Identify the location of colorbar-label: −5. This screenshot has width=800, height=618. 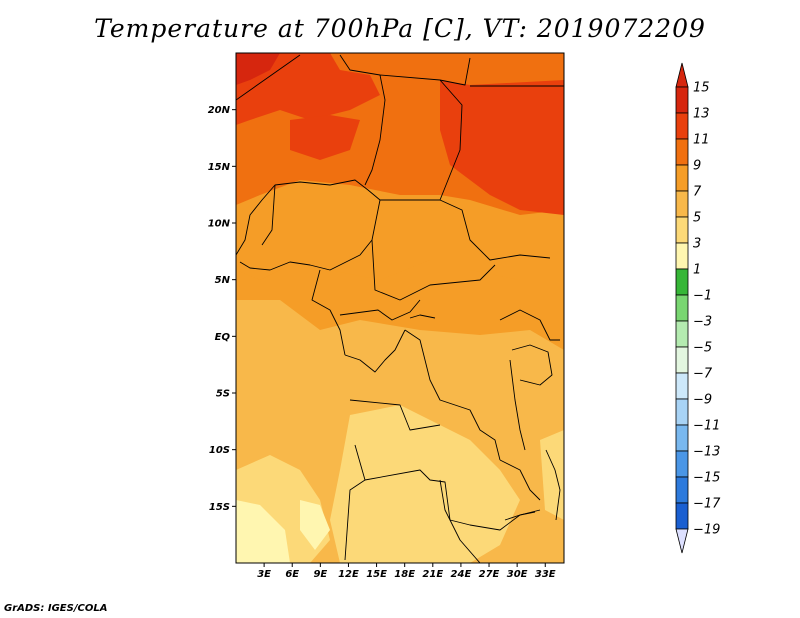
(702, 348).